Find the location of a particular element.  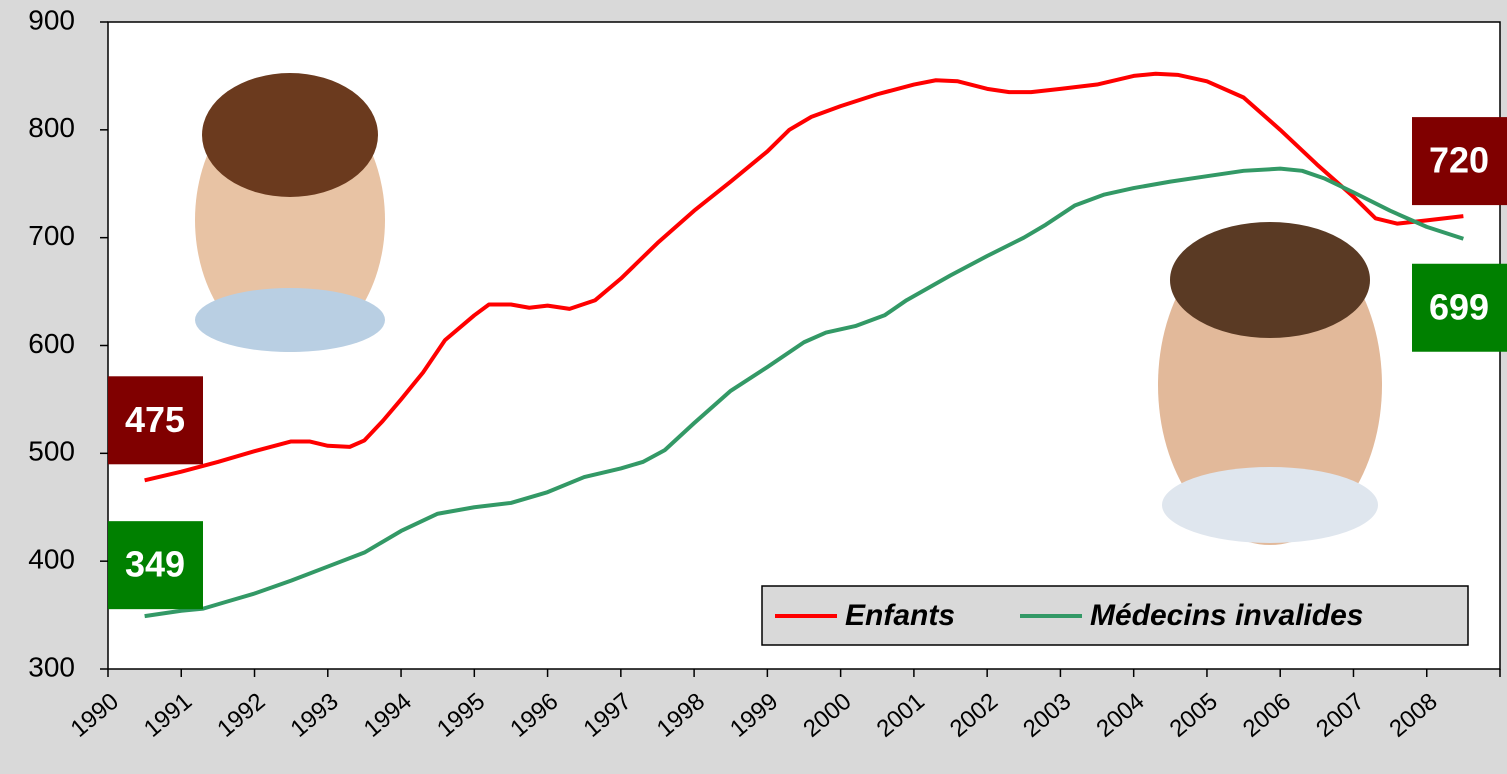

x-tick-label: 2001 is located at coordinates (901, 715).